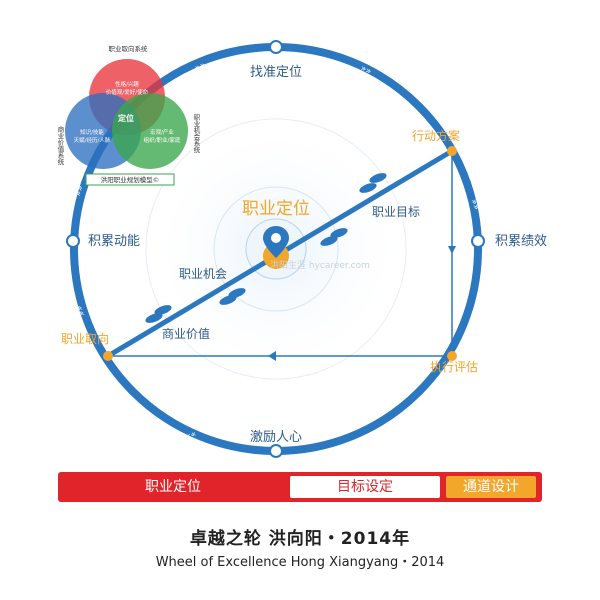  What do you see at coordinates (276, 47) in the screenshot?
I see `node-top` at bounding box center [276, 47].